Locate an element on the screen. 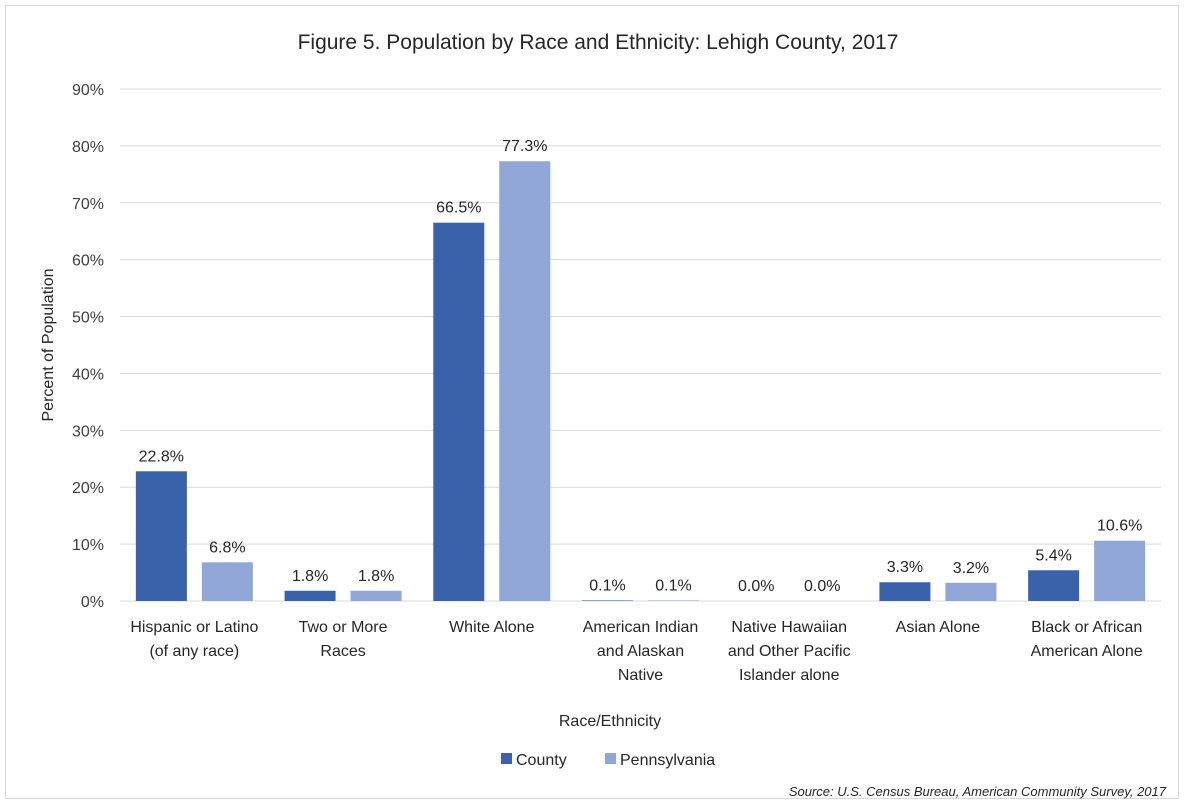 The height and width of the screenshot is (806, 1186). data-label: 66.5% is located at coordinates (458, 208).